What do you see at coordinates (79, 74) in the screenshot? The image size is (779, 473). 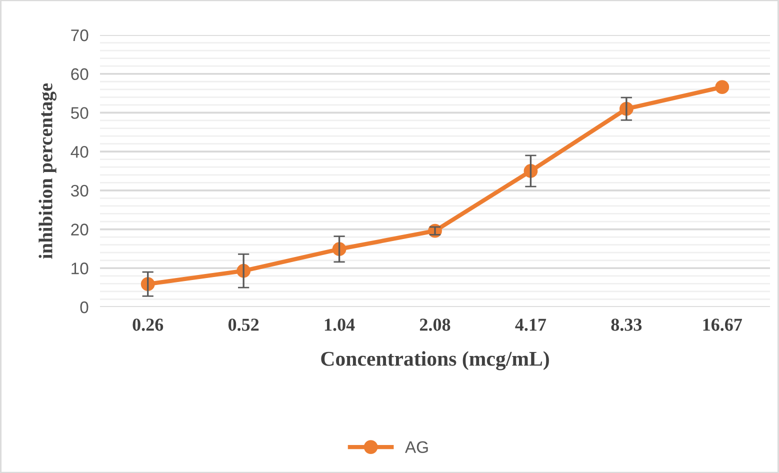 I see `y-tick-label: 60` at bounding box center [79, 74].